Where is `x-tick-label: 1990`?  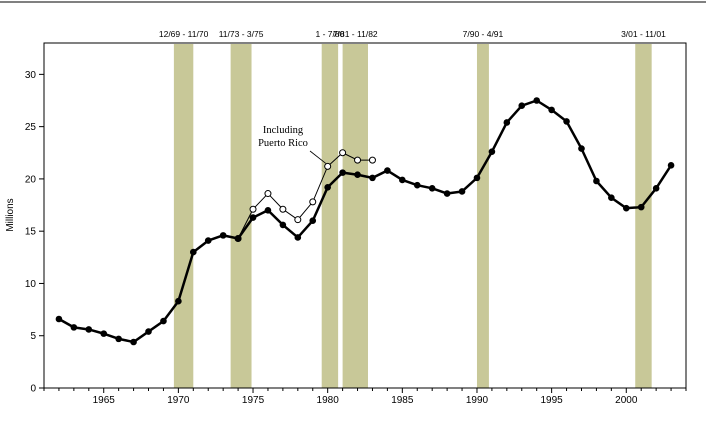 x-tick-label: 1990 is located at coordinates (477, 400).